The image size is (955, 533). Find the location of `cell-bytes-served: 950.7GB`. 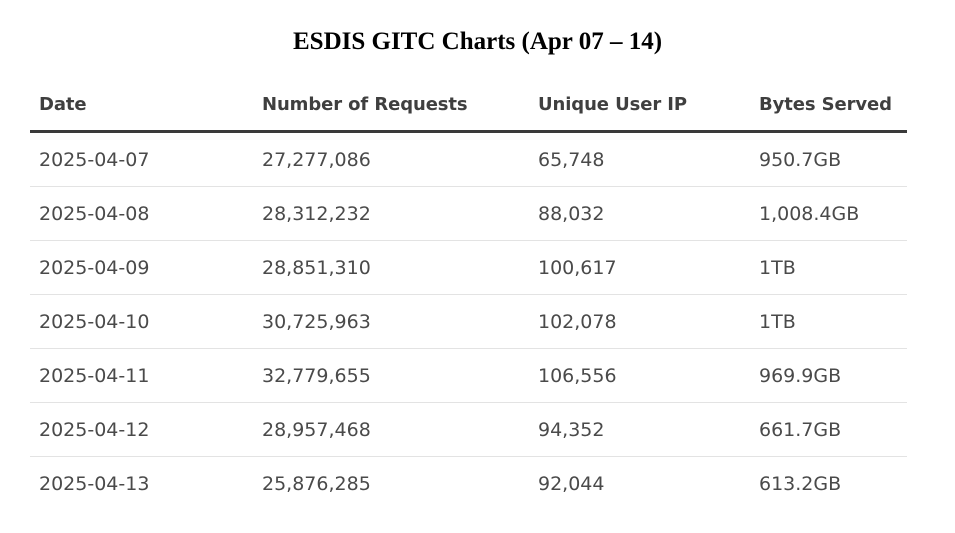

cell-bytes-served: 950.7GB is located at coordinates (800, 159).